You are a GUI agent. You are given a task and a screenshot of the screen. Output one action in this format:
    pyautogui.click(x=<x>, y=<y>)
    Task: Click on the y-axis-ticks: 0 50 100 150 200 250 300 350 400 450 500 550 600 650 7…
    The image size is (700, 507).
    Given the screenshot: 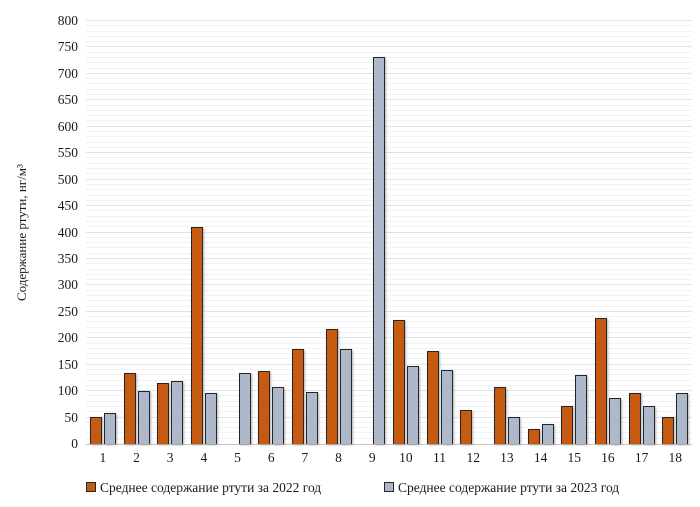 What is the action you would take?
    pyautogui.click(x=39, y=232)
    